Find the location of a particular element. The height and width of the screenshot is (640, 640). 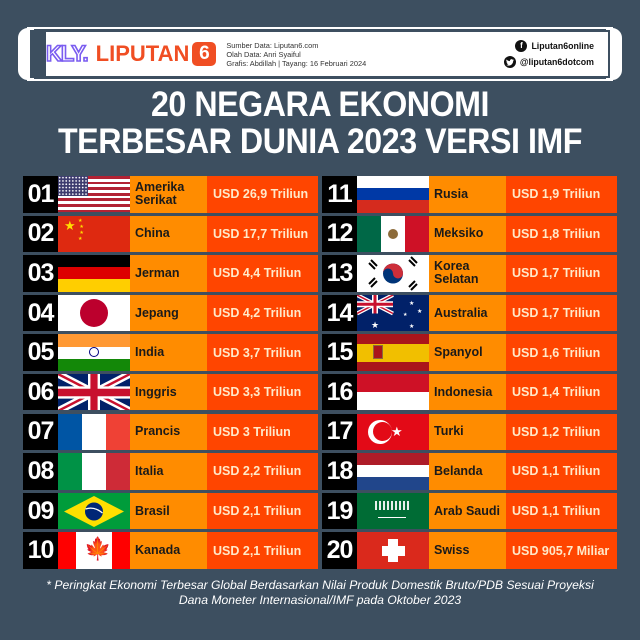

gdp-value: USD 4,4 Triliun is located at coordinates (262, 273).